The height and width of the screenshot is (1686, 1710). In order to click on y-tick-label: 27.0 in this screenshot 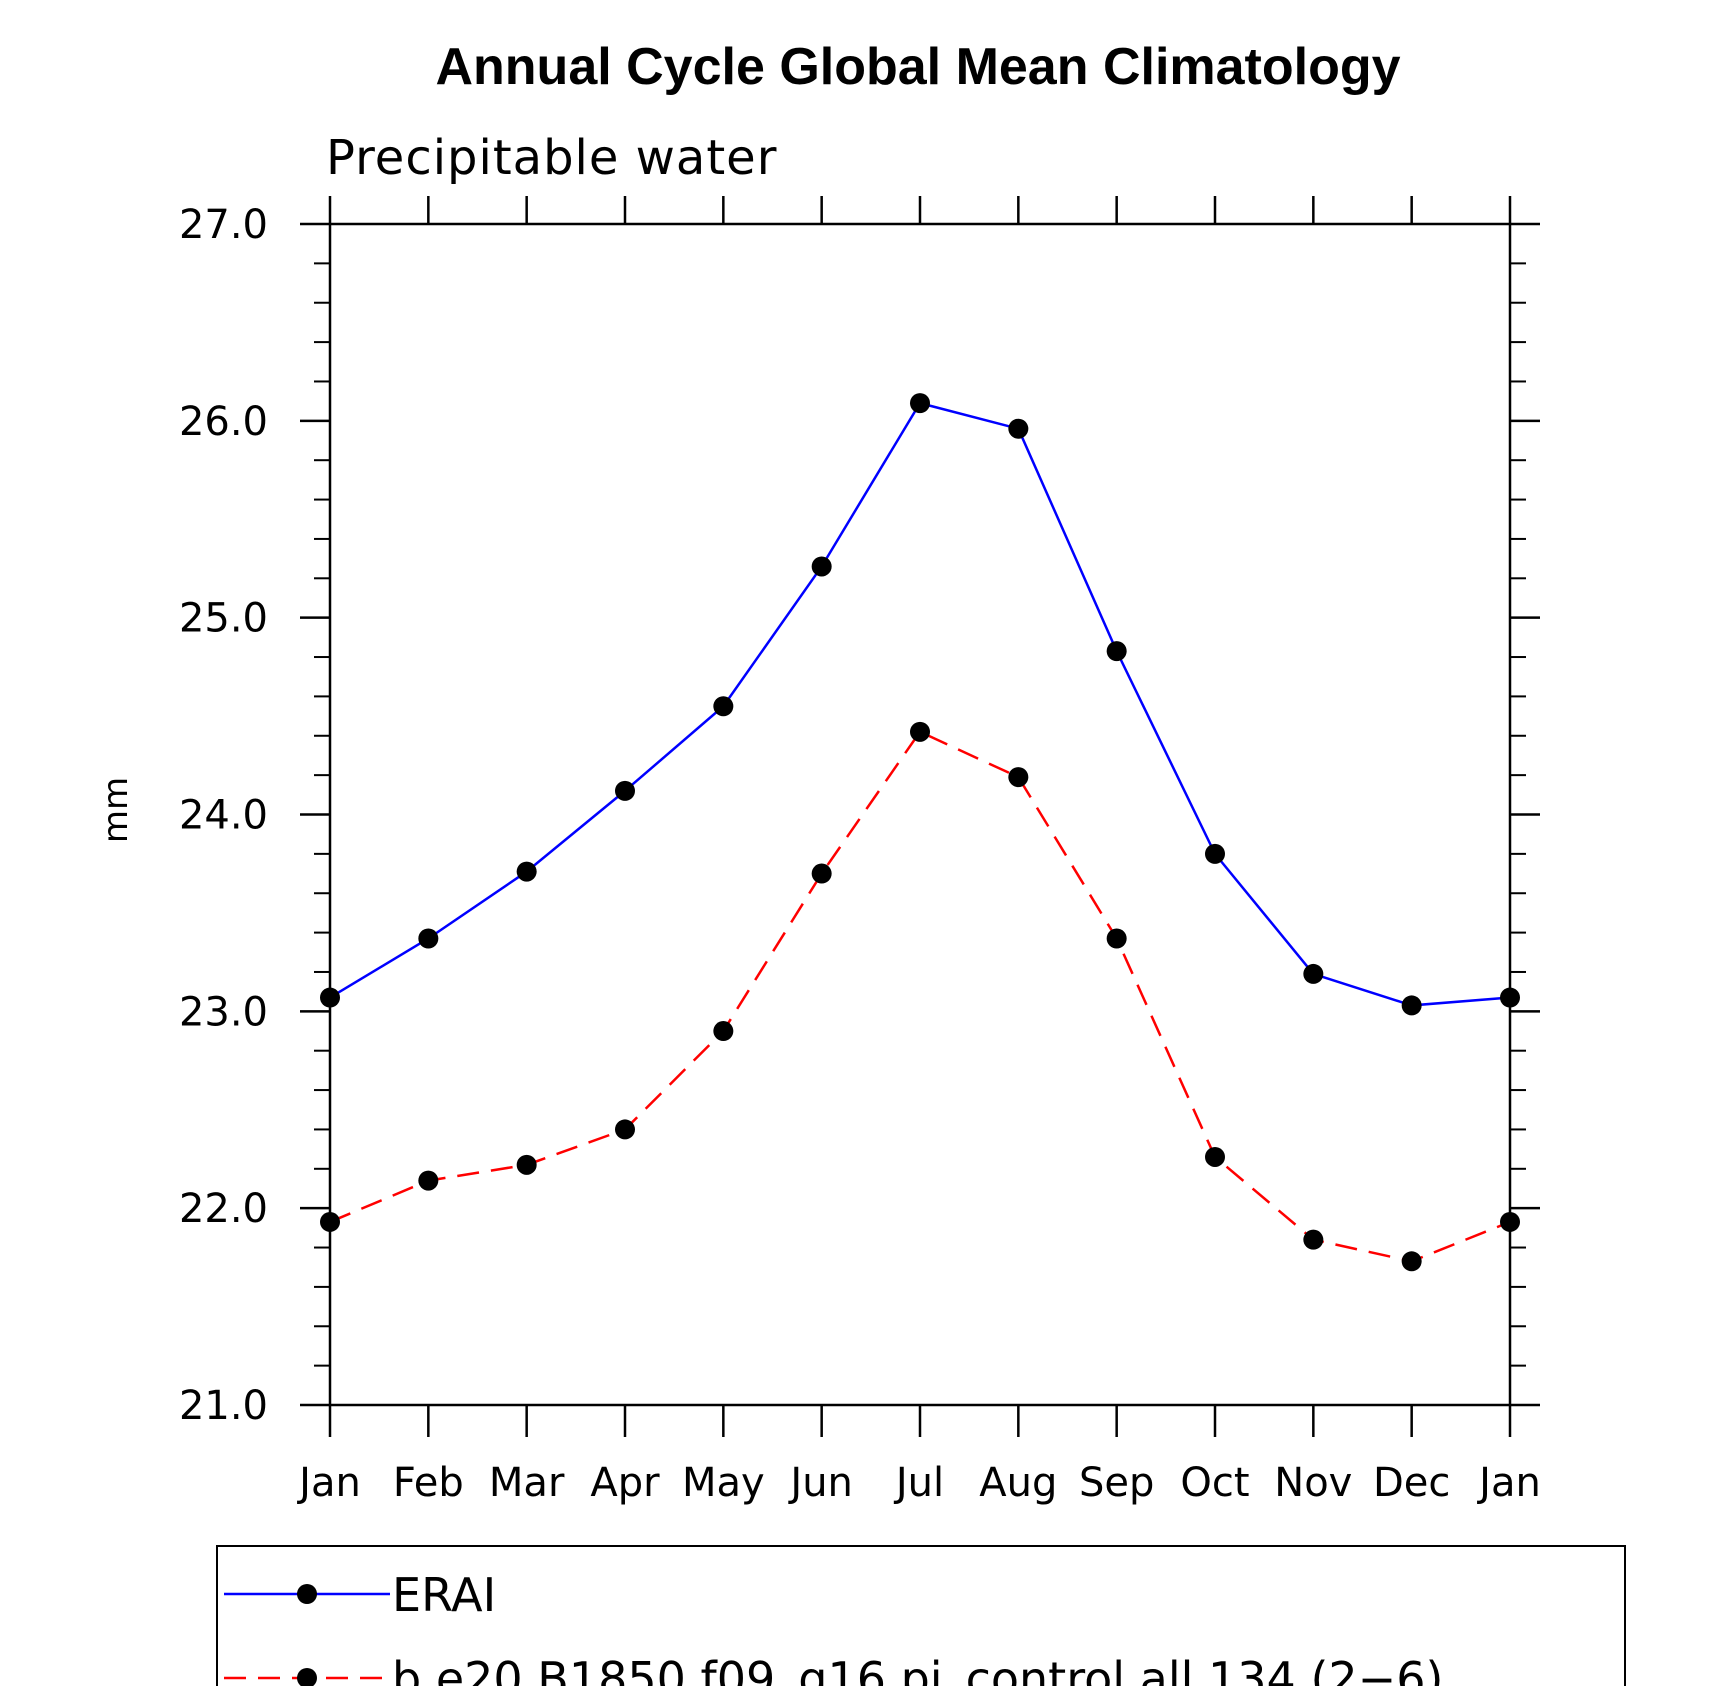, I will do `click(223, 225)`.